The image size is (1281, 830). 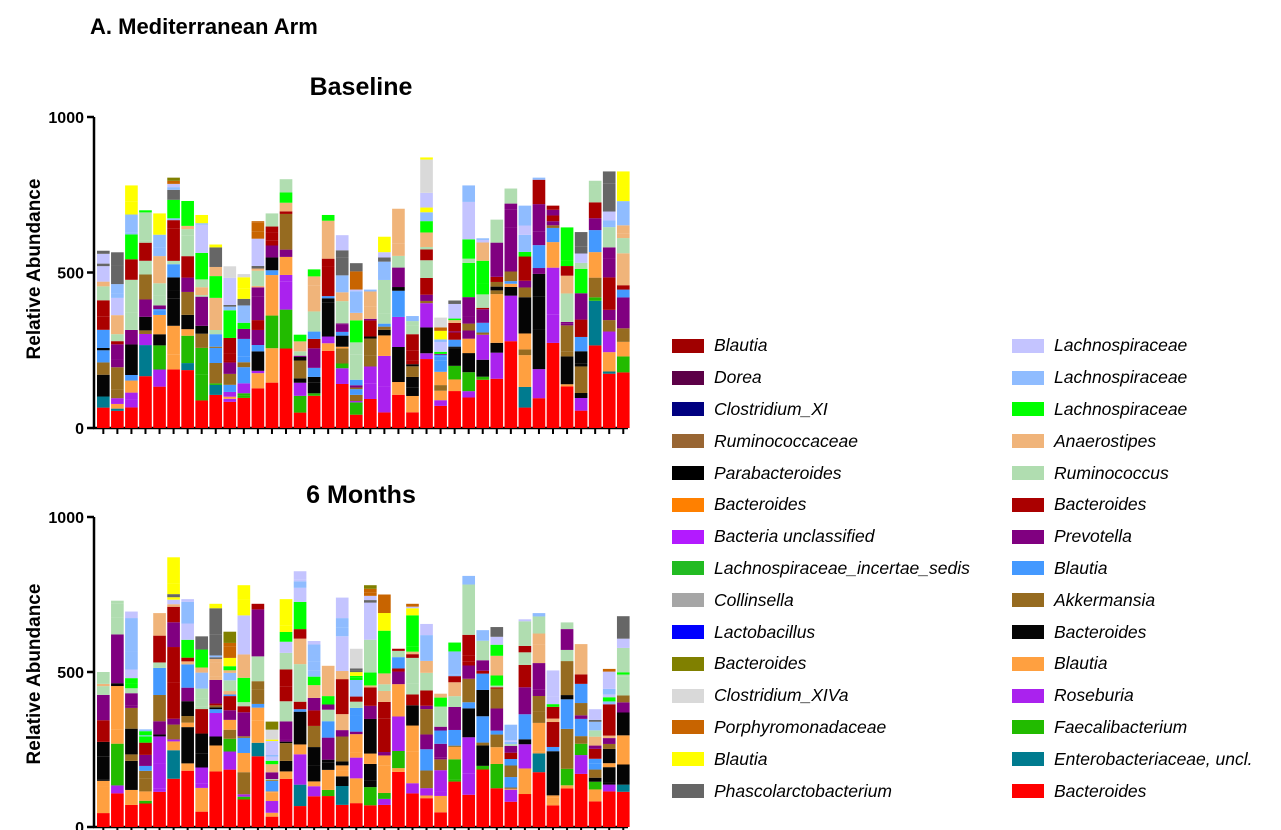 I want to click on six-months-chart-title: 6 Months, so click(x=361, y=495).